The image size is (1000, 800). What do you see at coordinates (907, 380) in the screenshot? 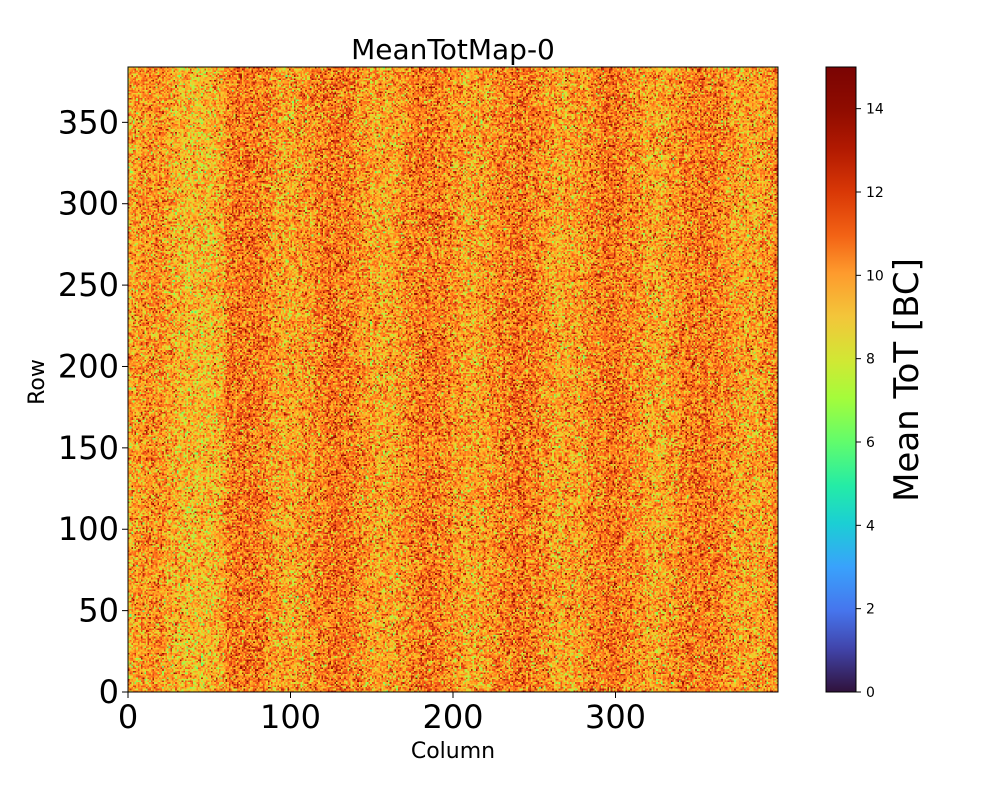
I see `colorbar-label: Mean ToT [BC]` at bounding box center [907, 380].